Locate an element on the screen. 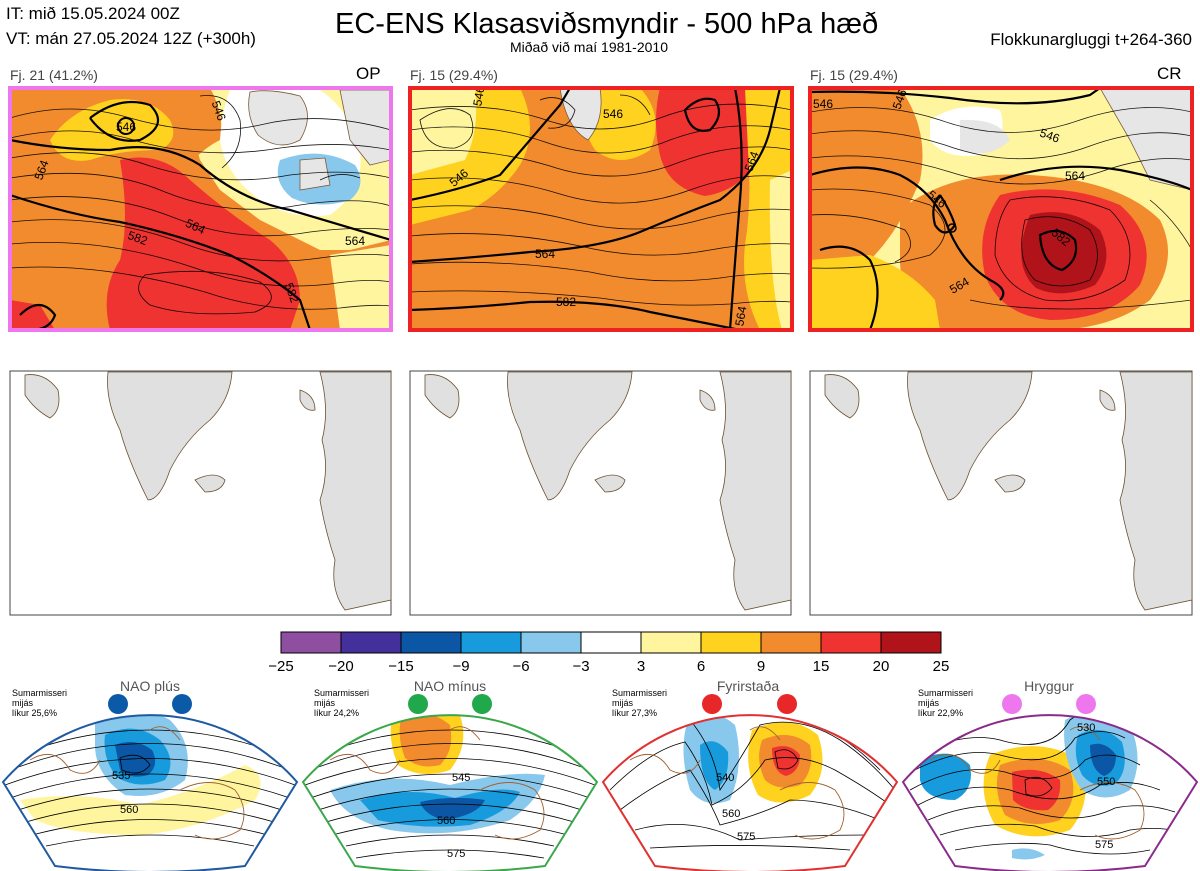 The height and width of the screenshot is (871, 1200). contour-label: 550 is located at coordinates (1106, 782).